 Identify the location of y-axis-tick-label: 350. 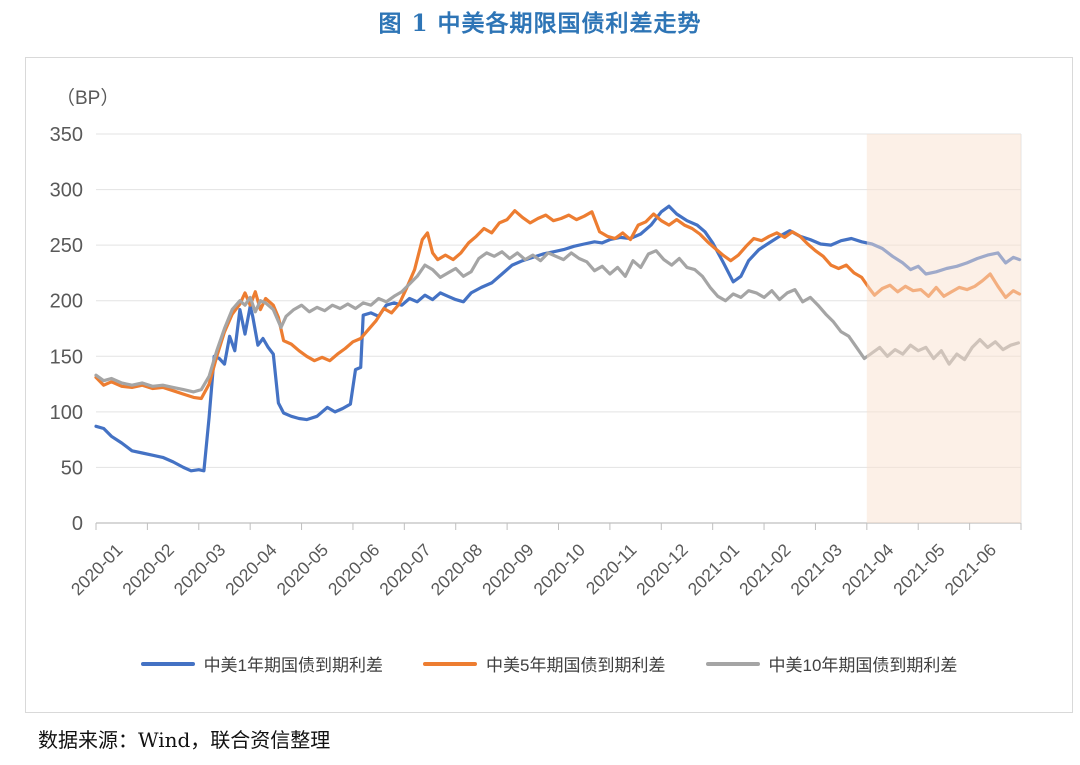
(66, 135).